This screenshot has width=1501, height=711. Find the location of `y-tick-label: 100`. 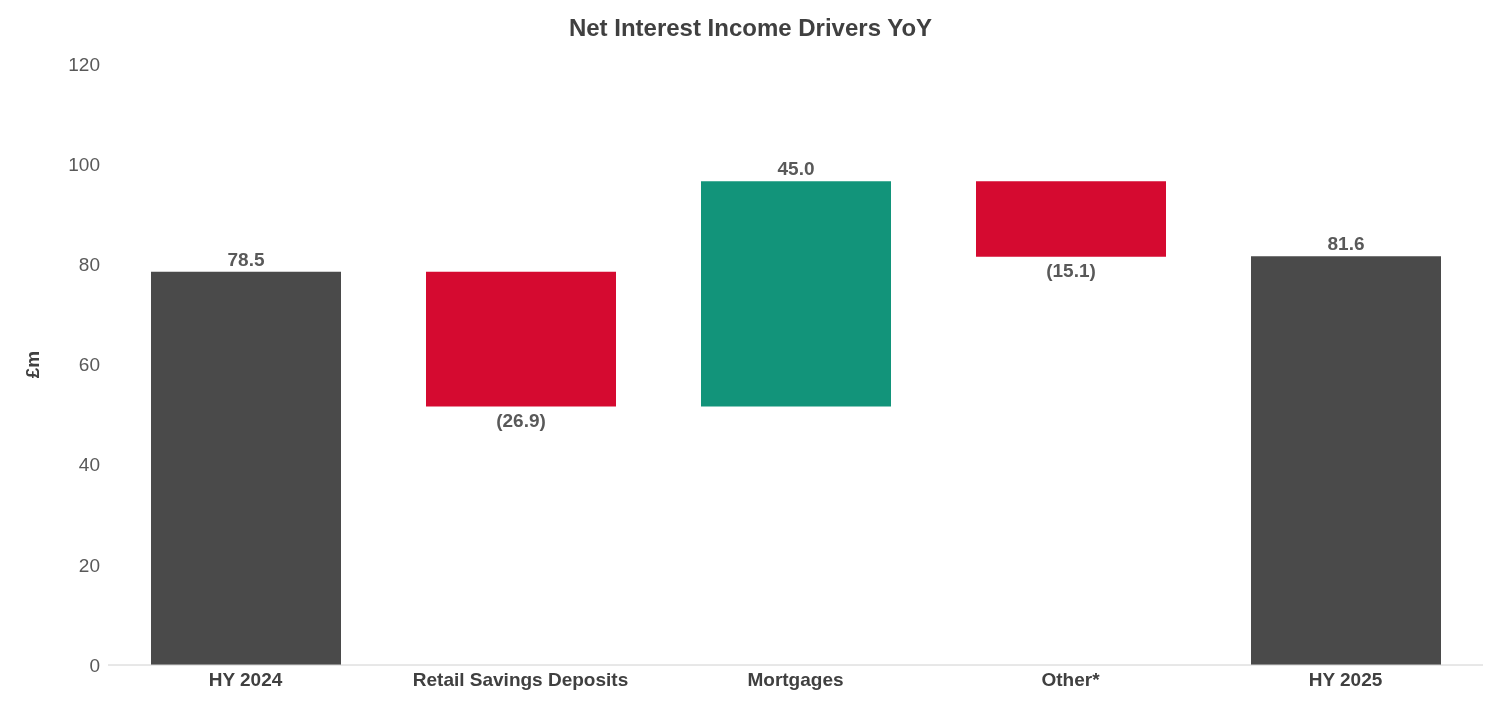

y-tick-label: 100 is located at coordinates (84, 164).